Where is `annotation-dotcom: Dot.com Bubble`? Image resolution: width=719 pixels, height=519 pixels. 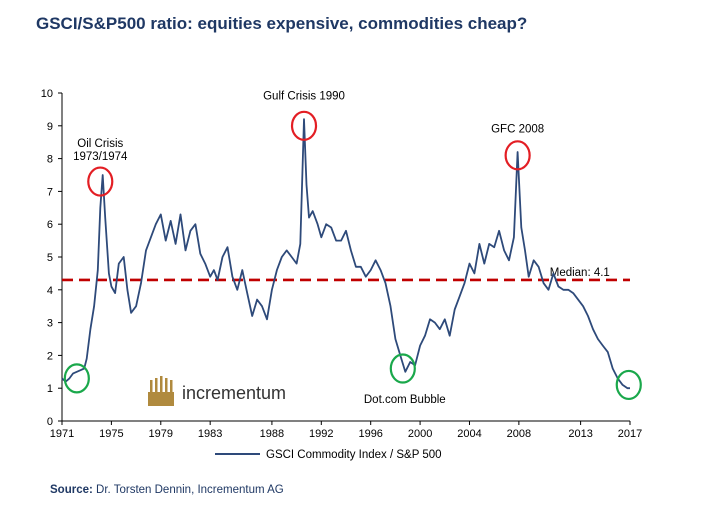
annotation-dotcom: Dot.com Bubble is located at coordinates (405, 400).